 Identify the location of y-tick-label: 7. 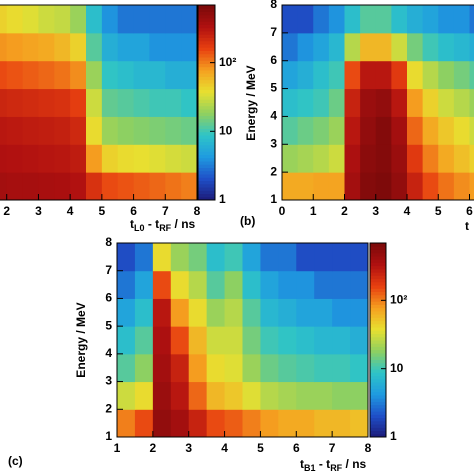
(108, 270).